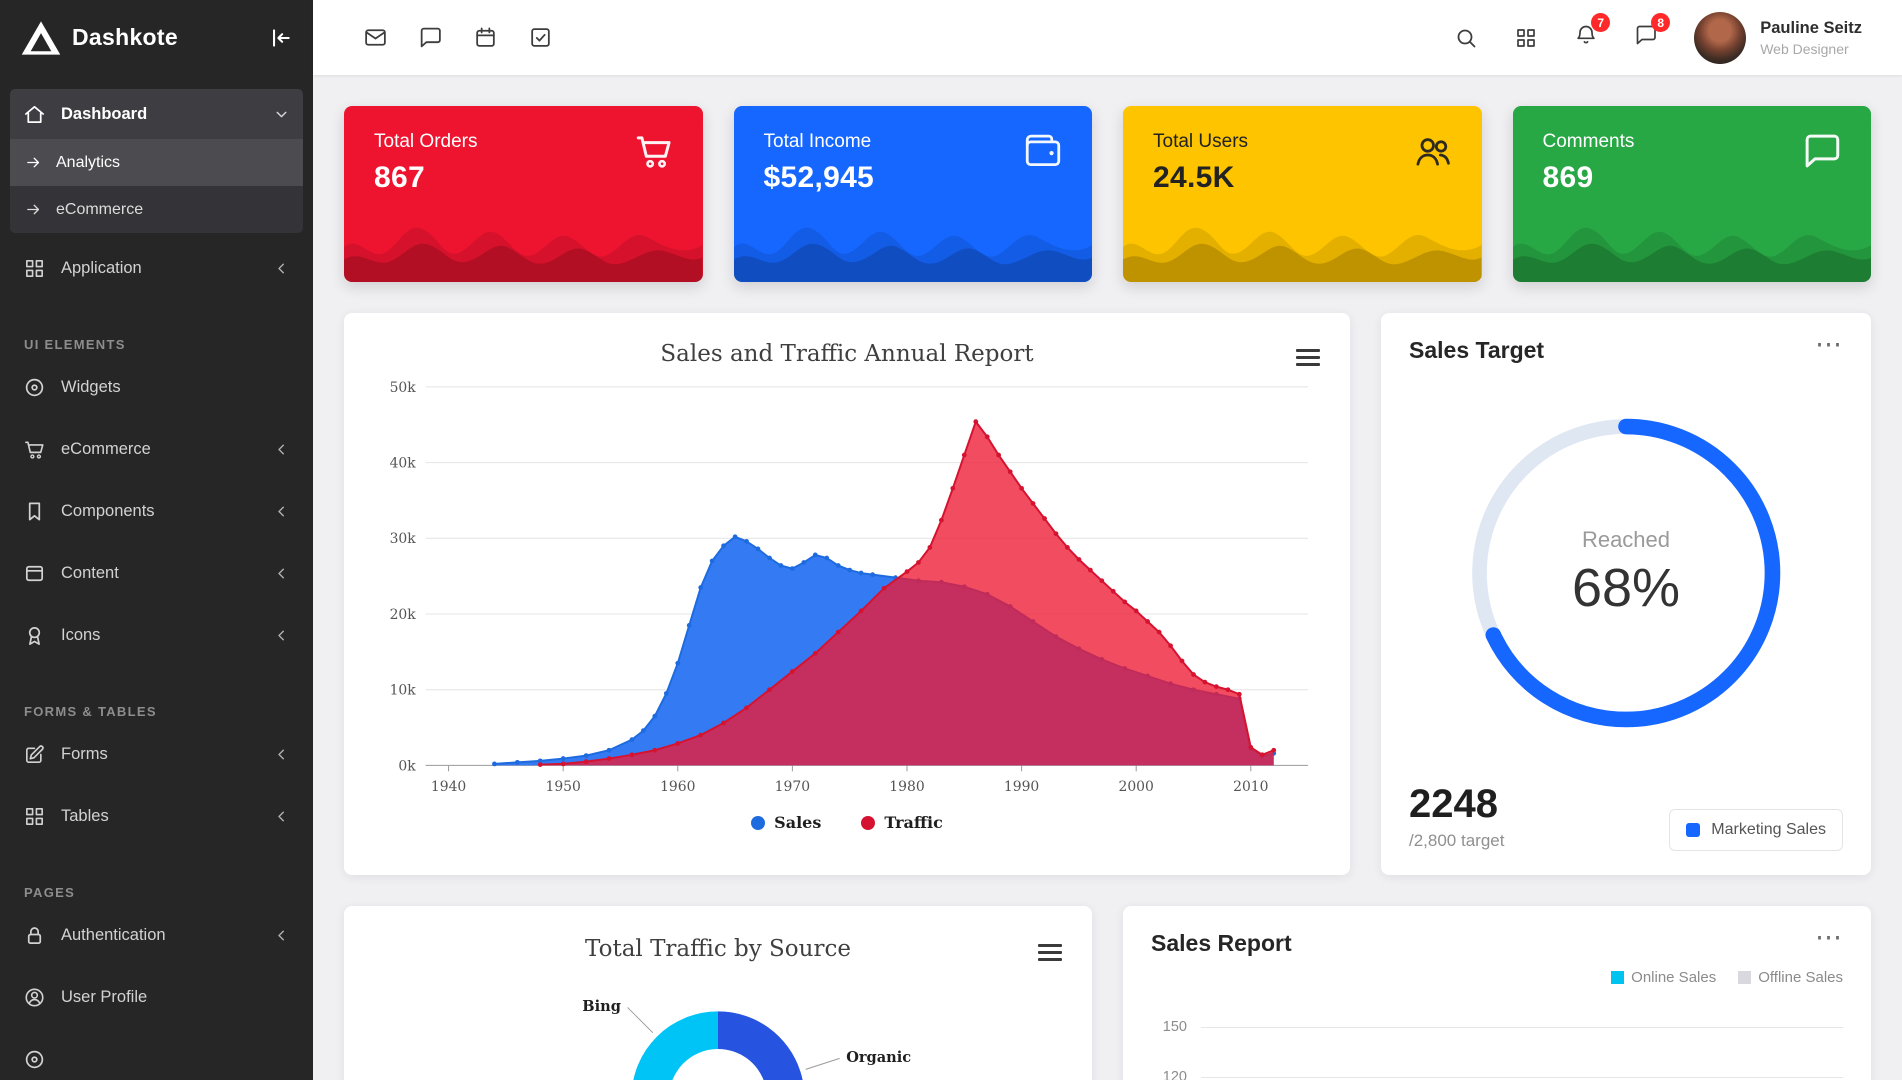 Image resolution: width=1902 pixels, height=1080 pixels. I want to click on layout-icon, so click(34, 573).